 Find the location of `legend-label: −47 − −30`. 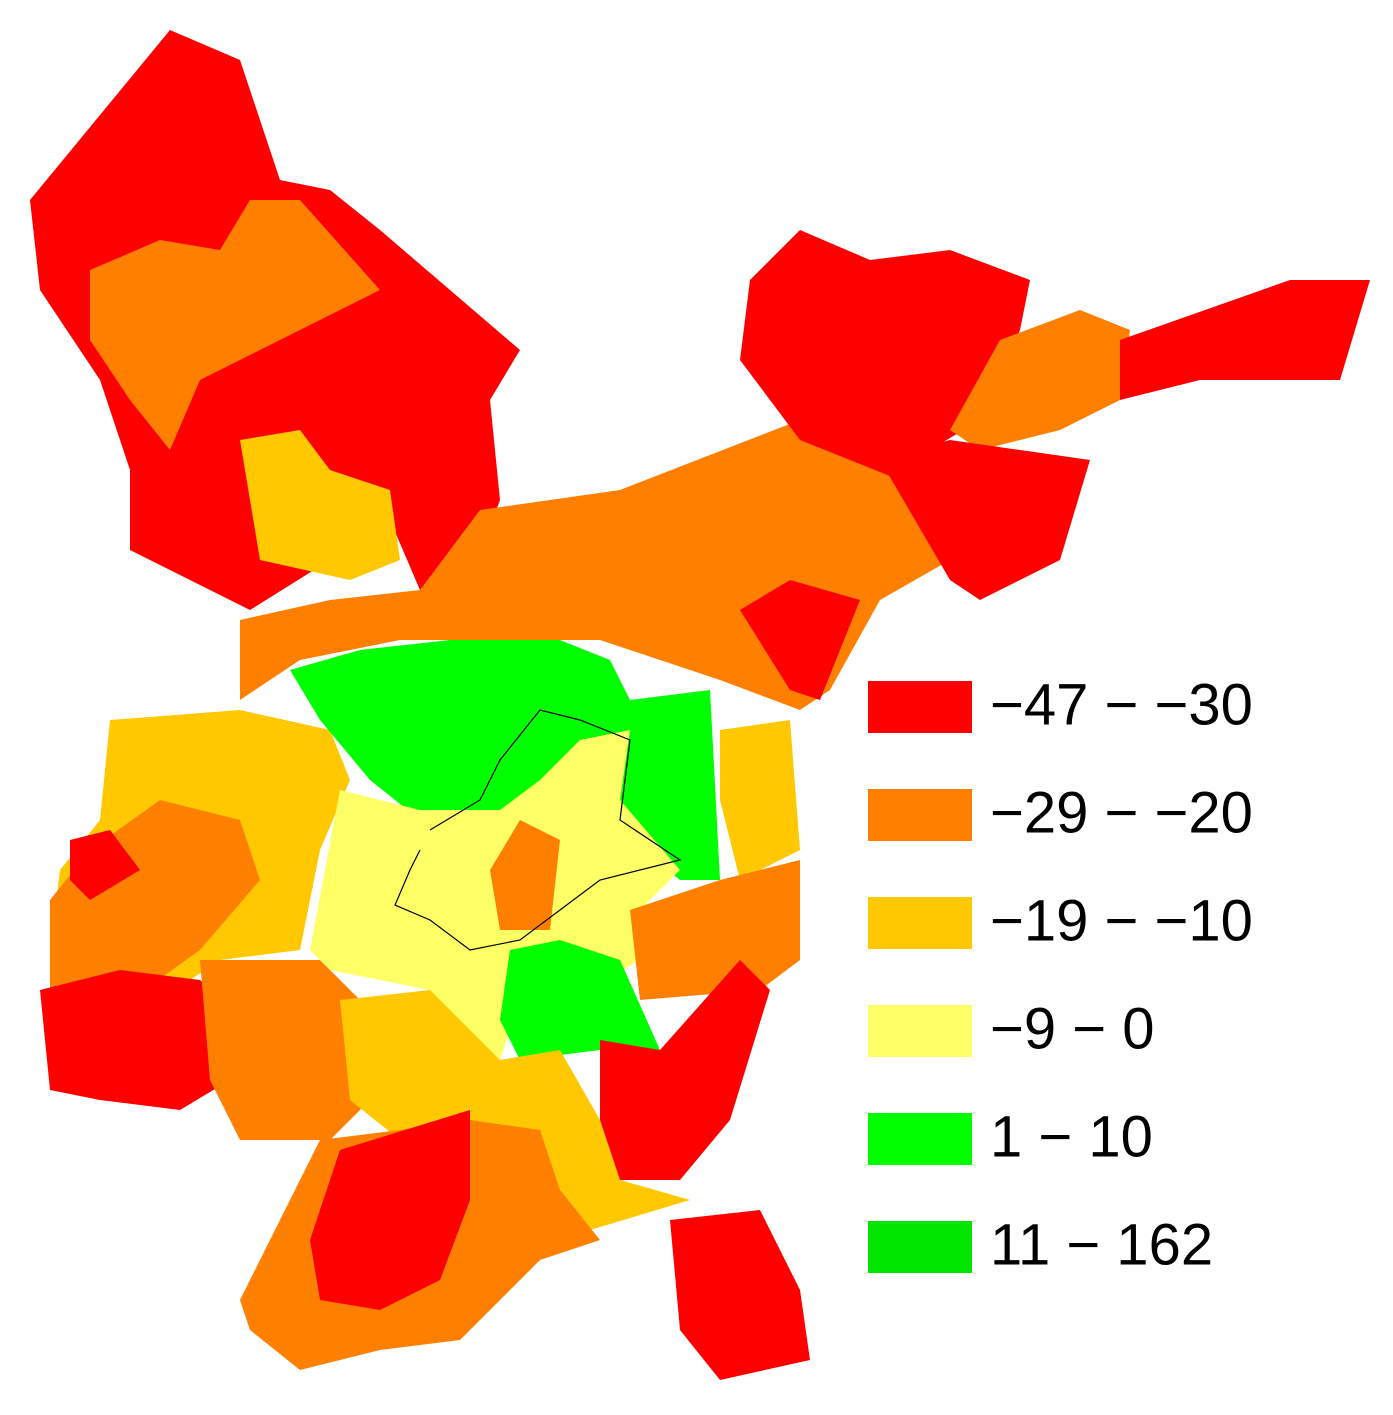

legend-label: −47 − −30 is located at coordinates (1121, 704).